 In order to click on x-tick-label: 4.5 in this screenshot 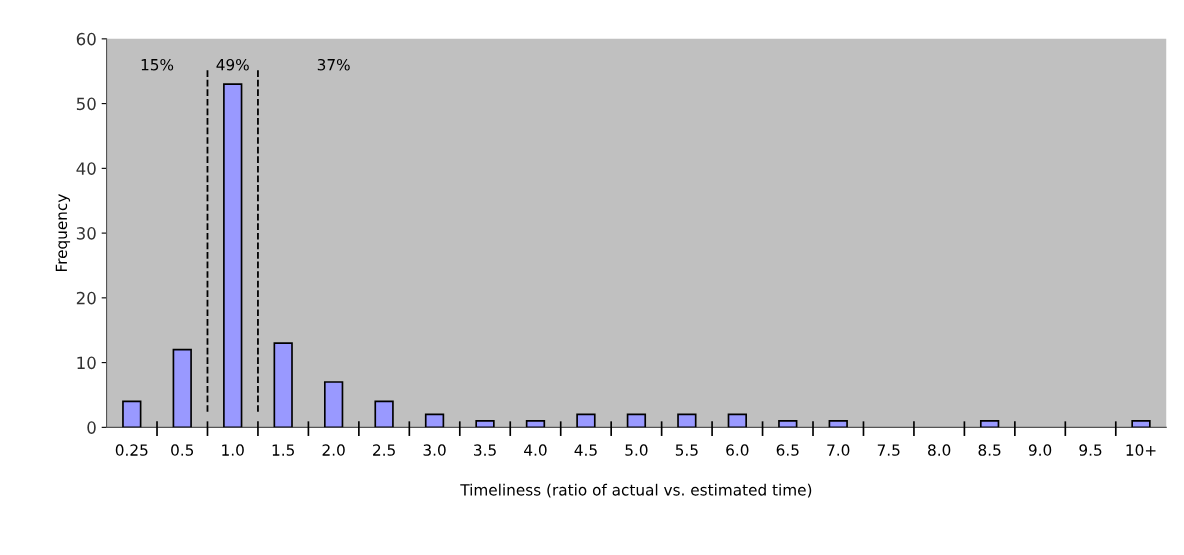, I will do `click(585, 450)`.